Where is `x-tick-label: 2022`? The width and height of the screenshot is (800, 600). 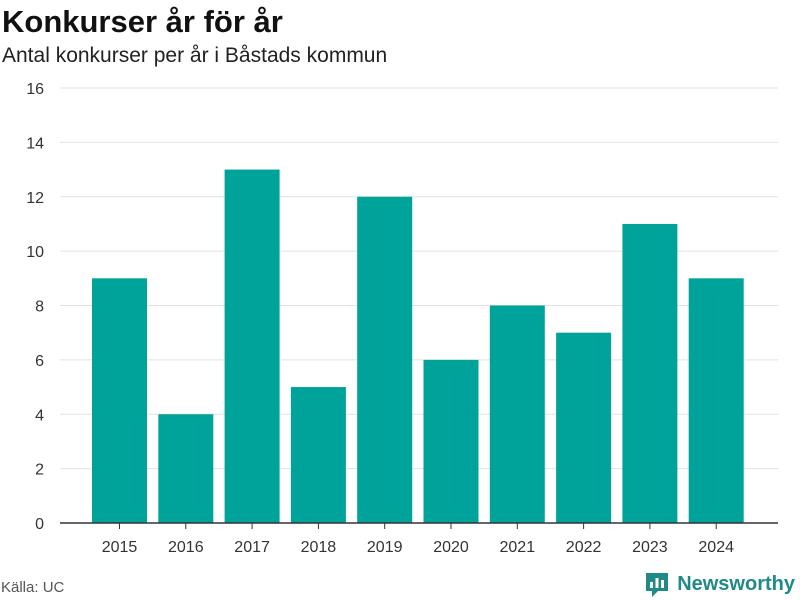
x-tick-label: 2022 is located at coordinates (584, 547).